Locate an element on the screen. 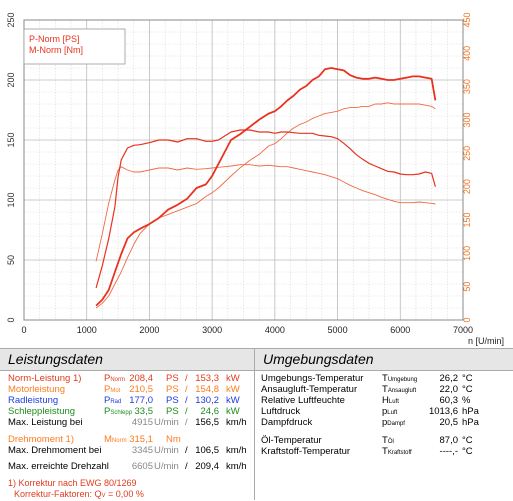 The image size is (513, 501). leistung-row: Radleistung PRad 177,0 PS / 130,2 kW is located at coordinates (127, 400).